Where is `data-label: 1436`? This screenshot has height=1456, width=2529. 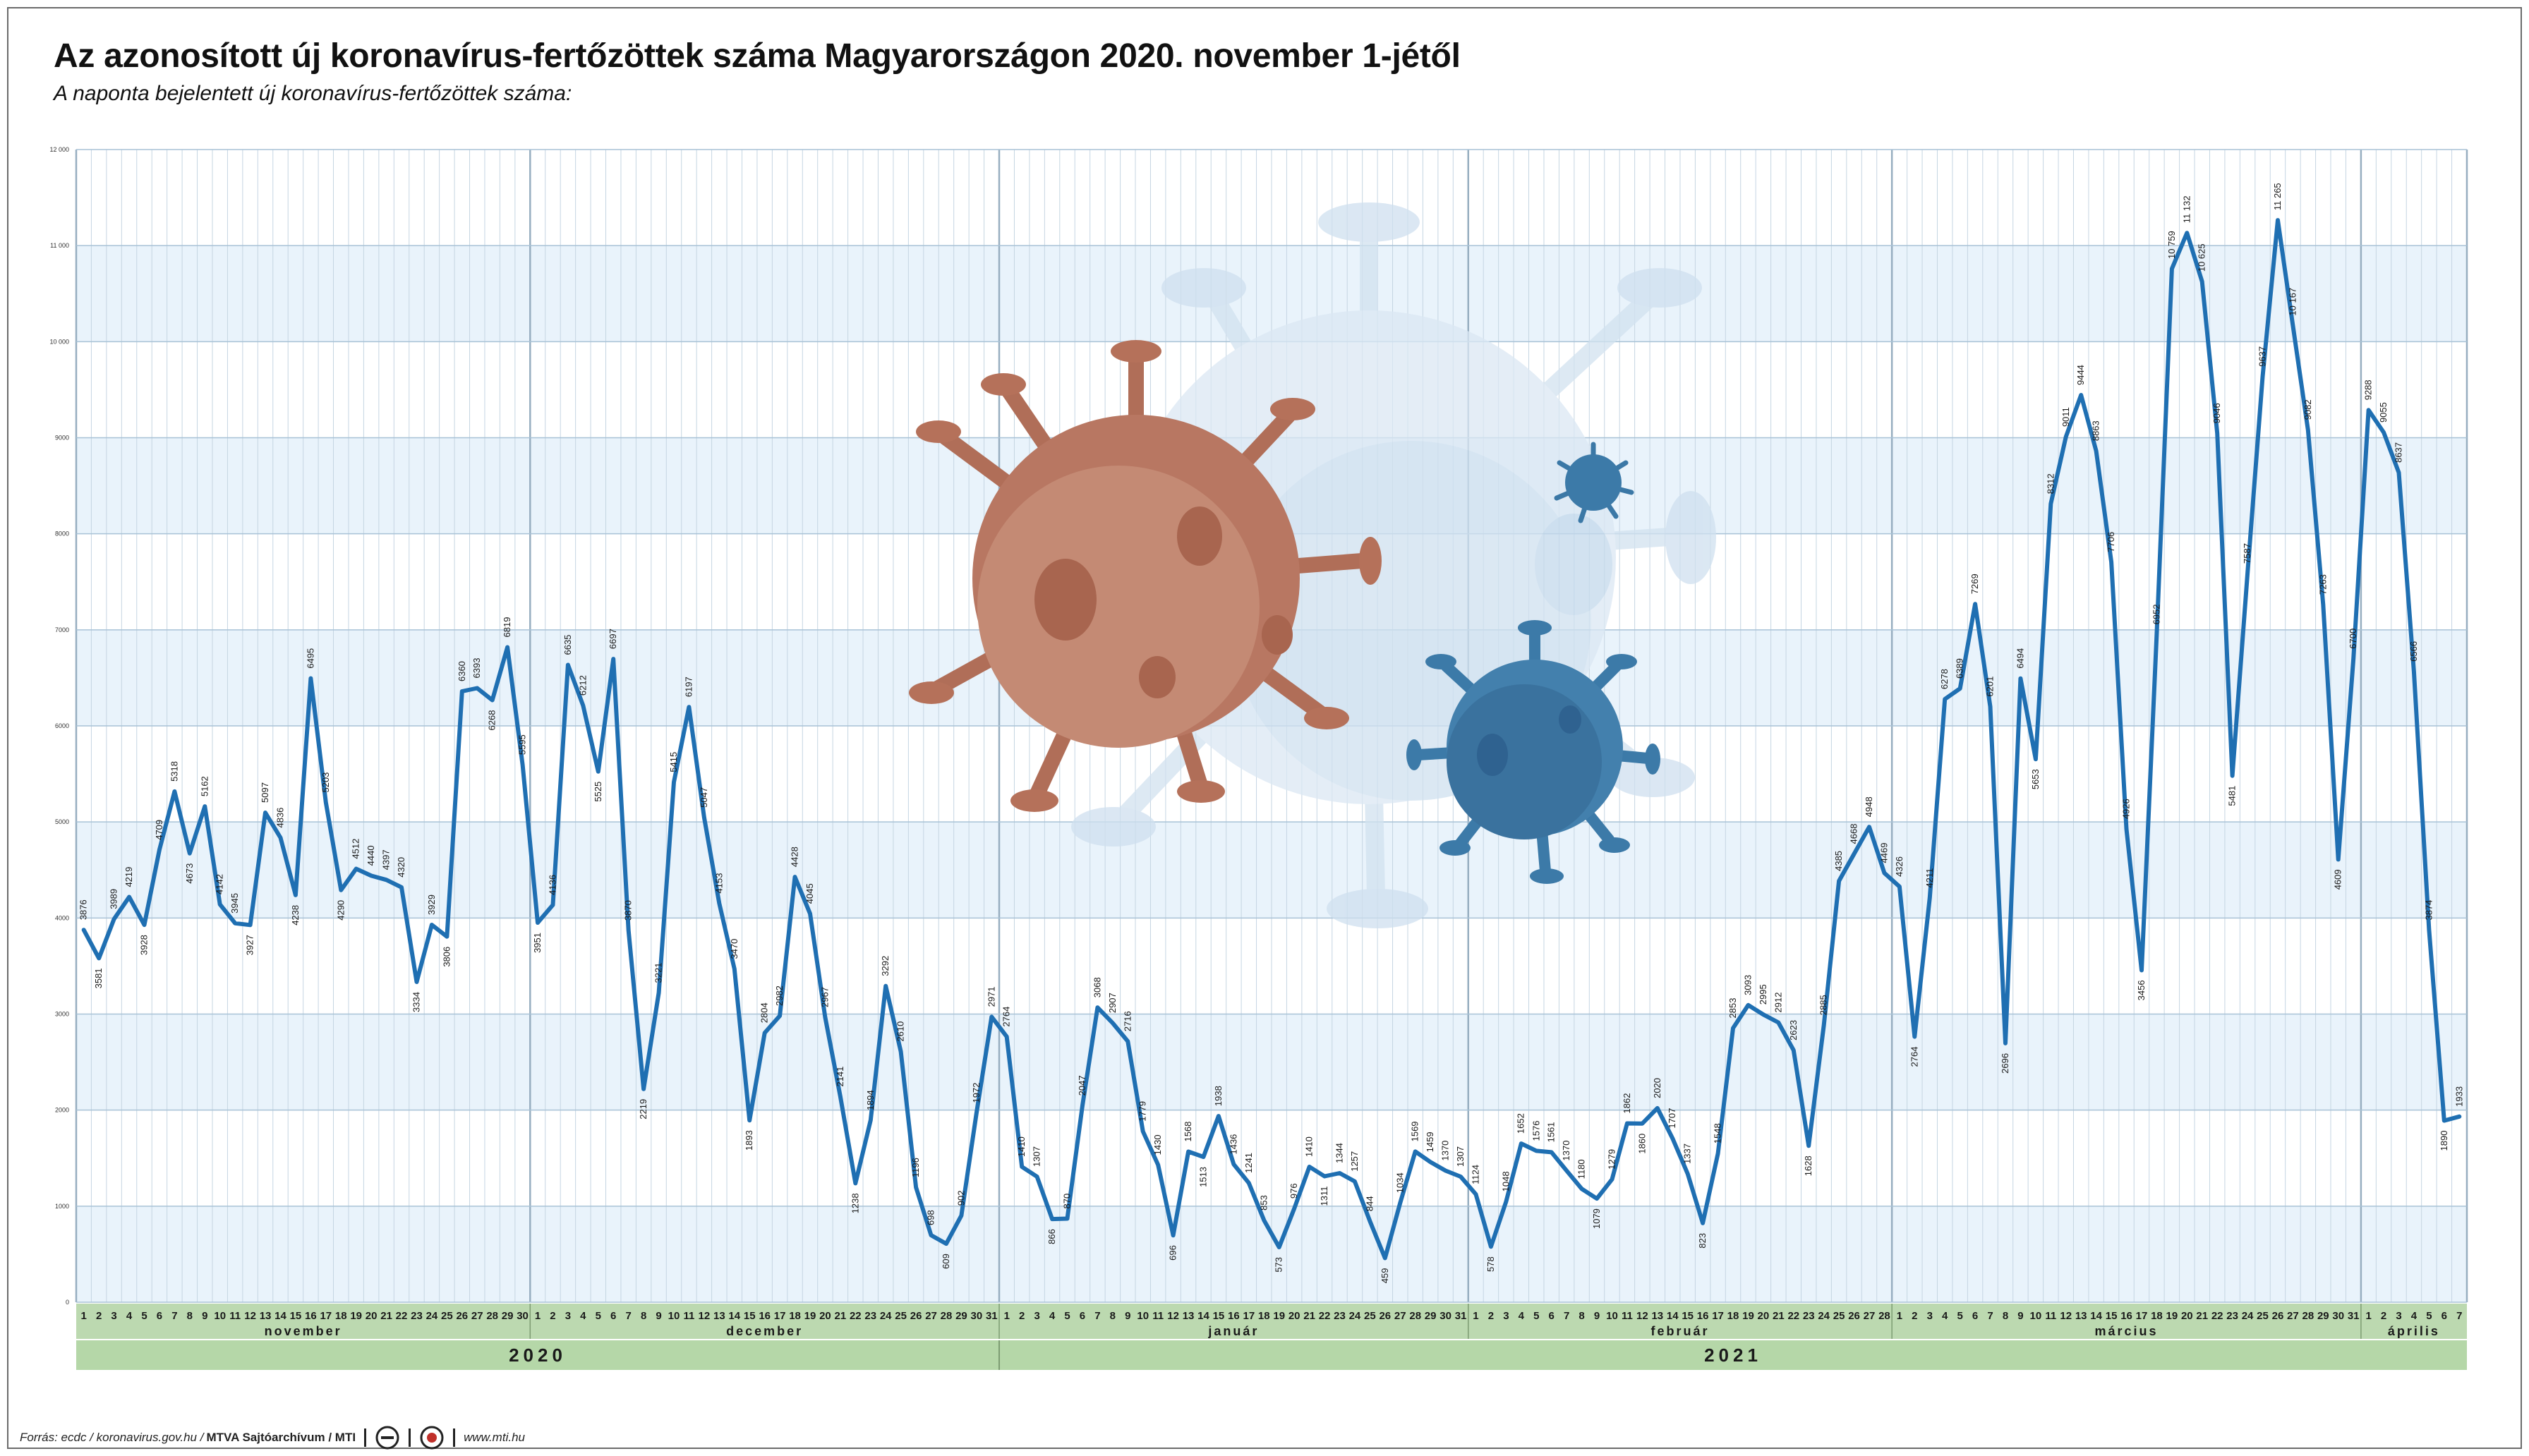
data-label: 1436 is located at coordinates (1233, 1144).